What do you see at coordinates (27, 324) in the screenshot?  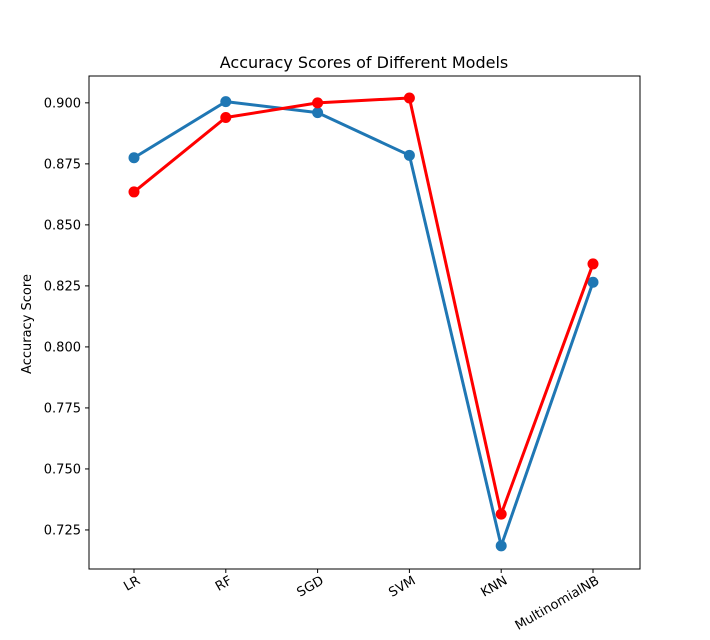 I see `y-axis-label: Accuracy Score` at bounding box center [27, 324].